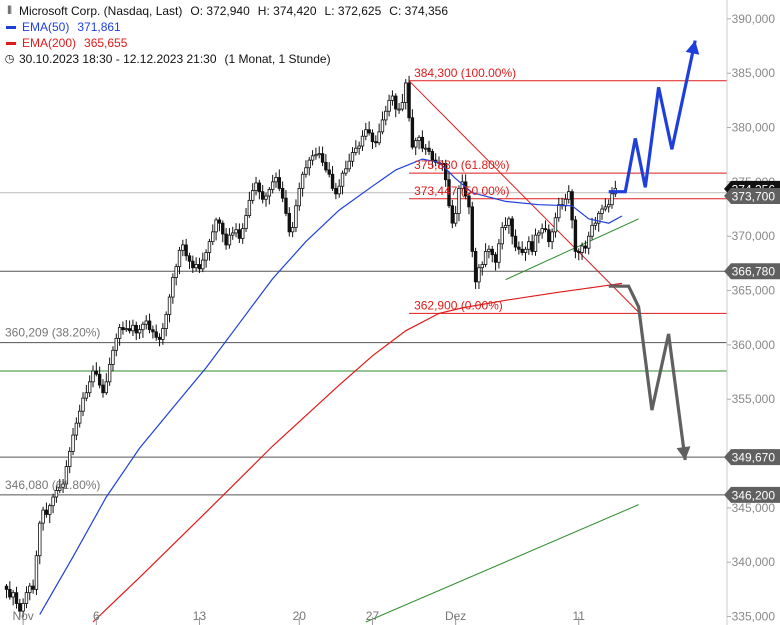 This screenshot has width=780, height=625. I want to click on legend-high-label: H:, so click(263, 11).